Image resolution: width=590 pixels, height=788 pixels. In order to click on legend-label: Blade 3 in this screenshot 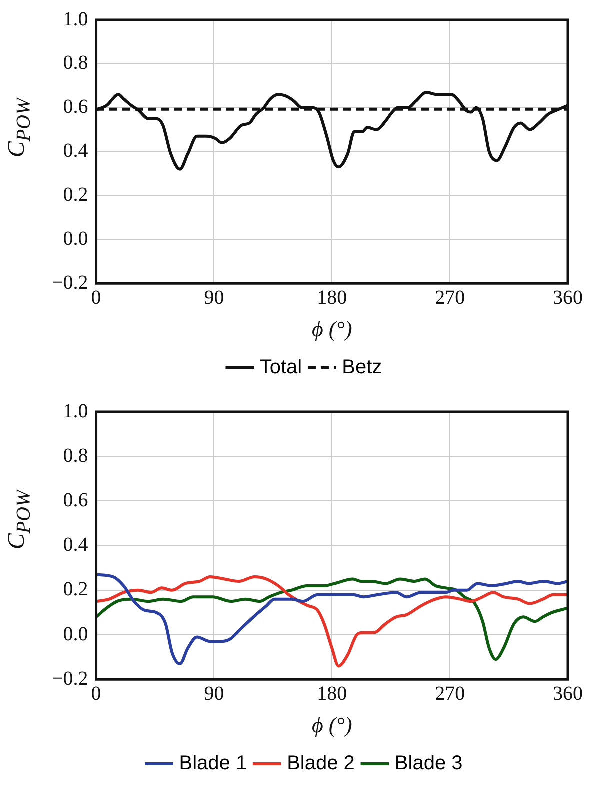, I will do `click(428, 763)`.